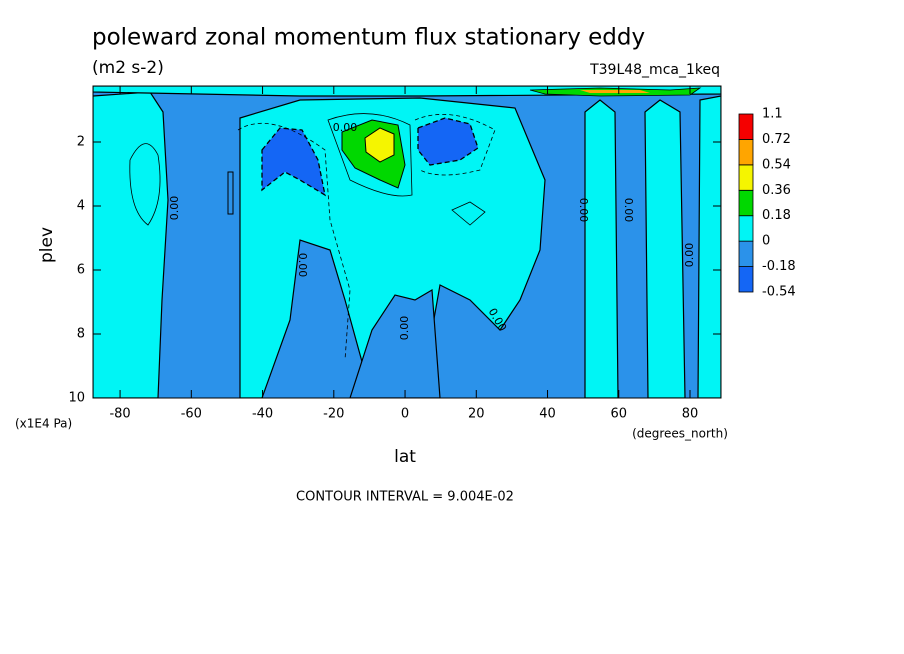 This screenshot has width=904, height=654. What do you see at coordinates (405, 457) in the screenshot?
I see `x-axis-label: lat` at bounding box center [405, 457].